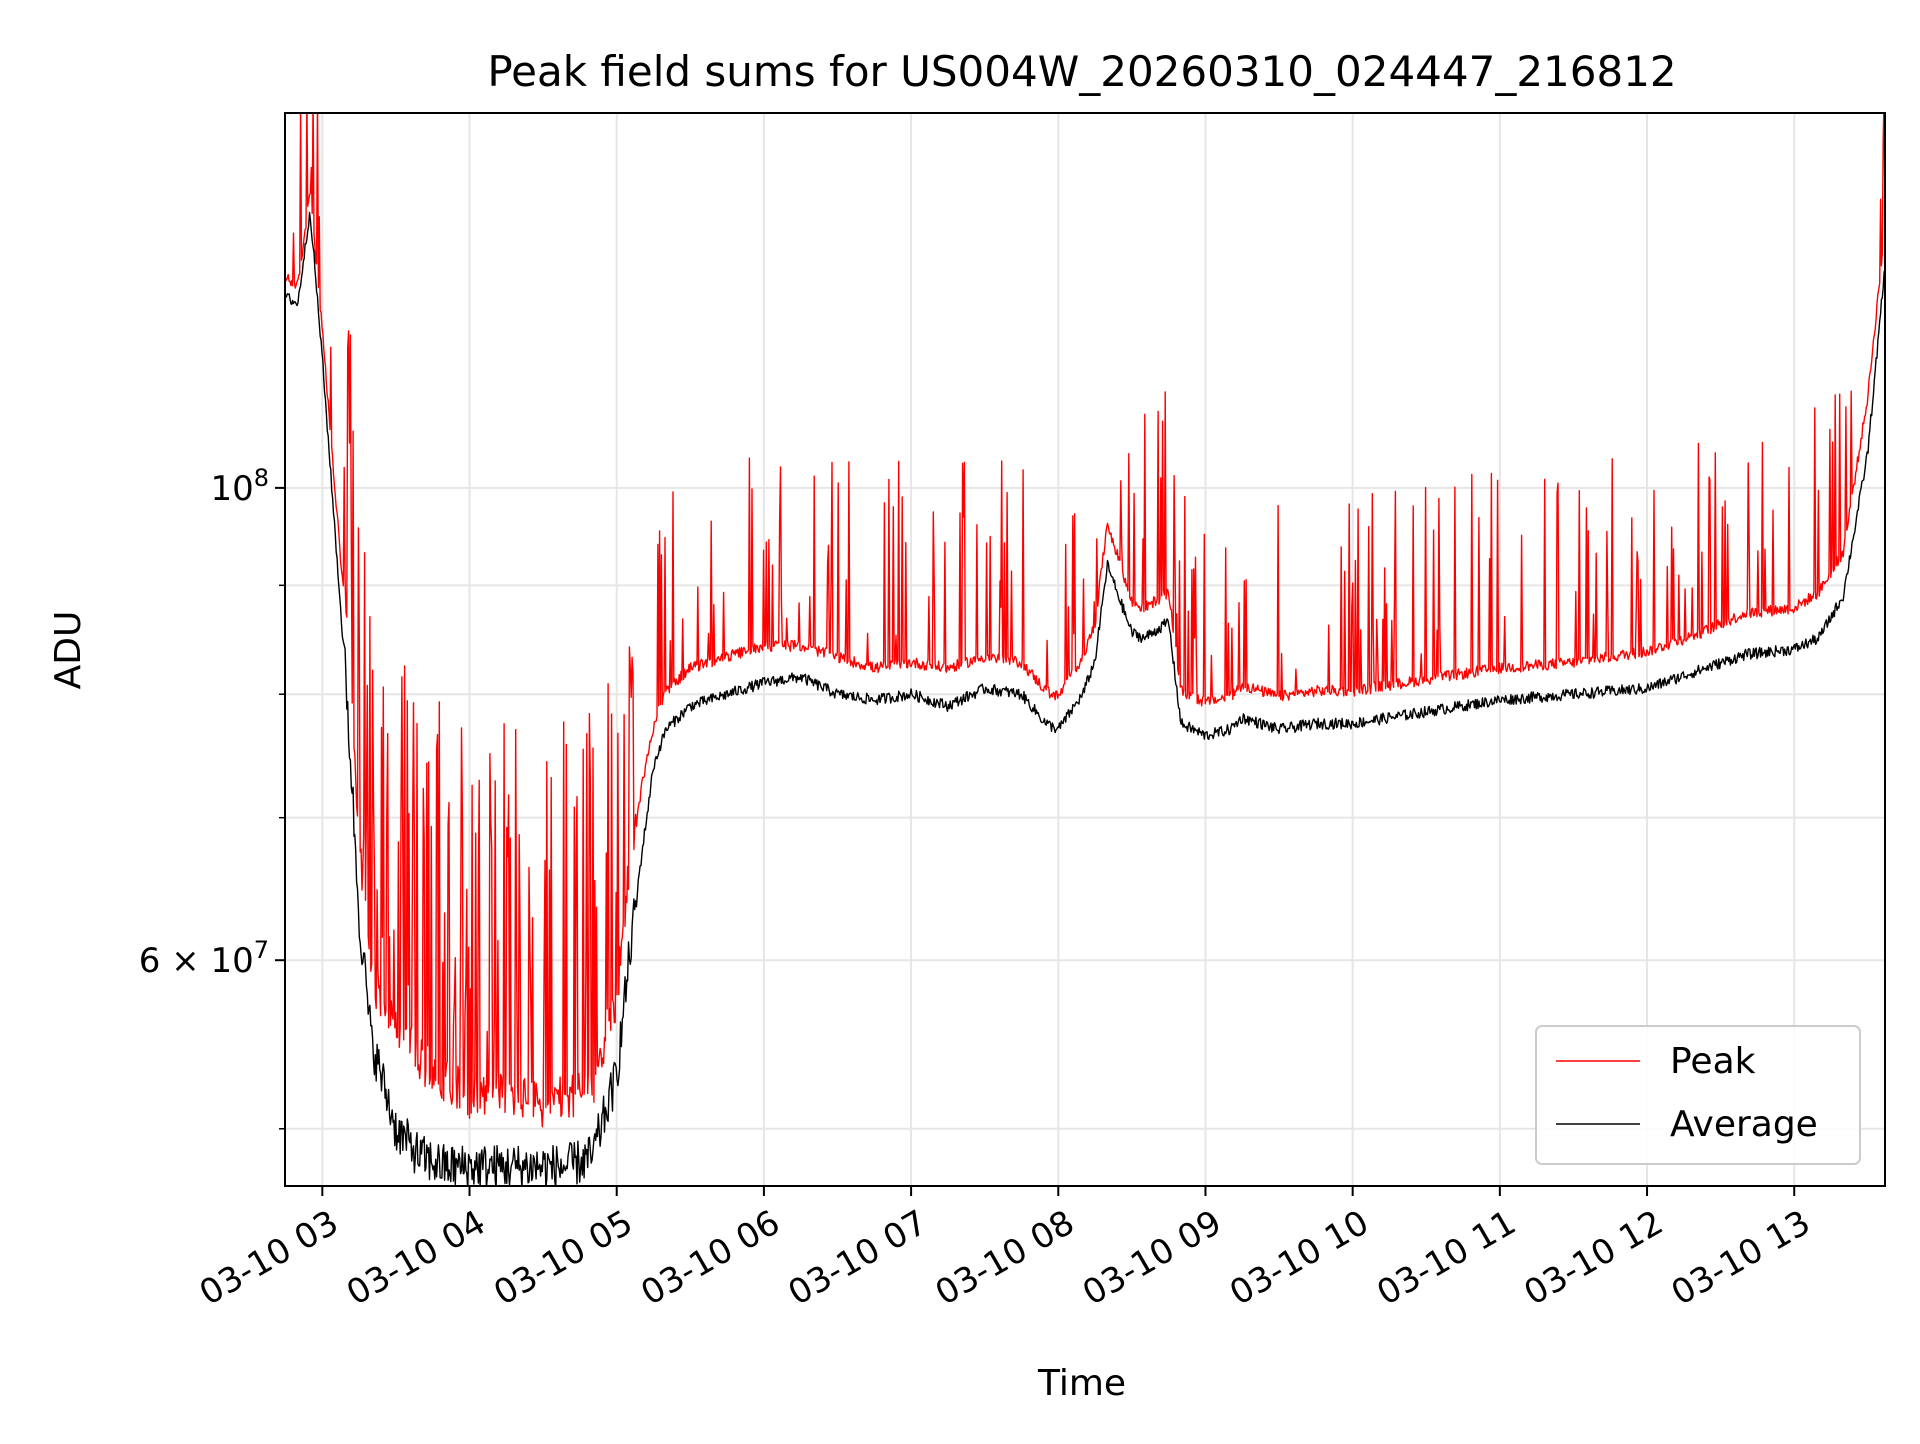 The image size is (1920, 1444). What do you see at coordinates (239, 486) in the screenshot?
I see `y-tick-label: 108` at bounding box center [239, 486].